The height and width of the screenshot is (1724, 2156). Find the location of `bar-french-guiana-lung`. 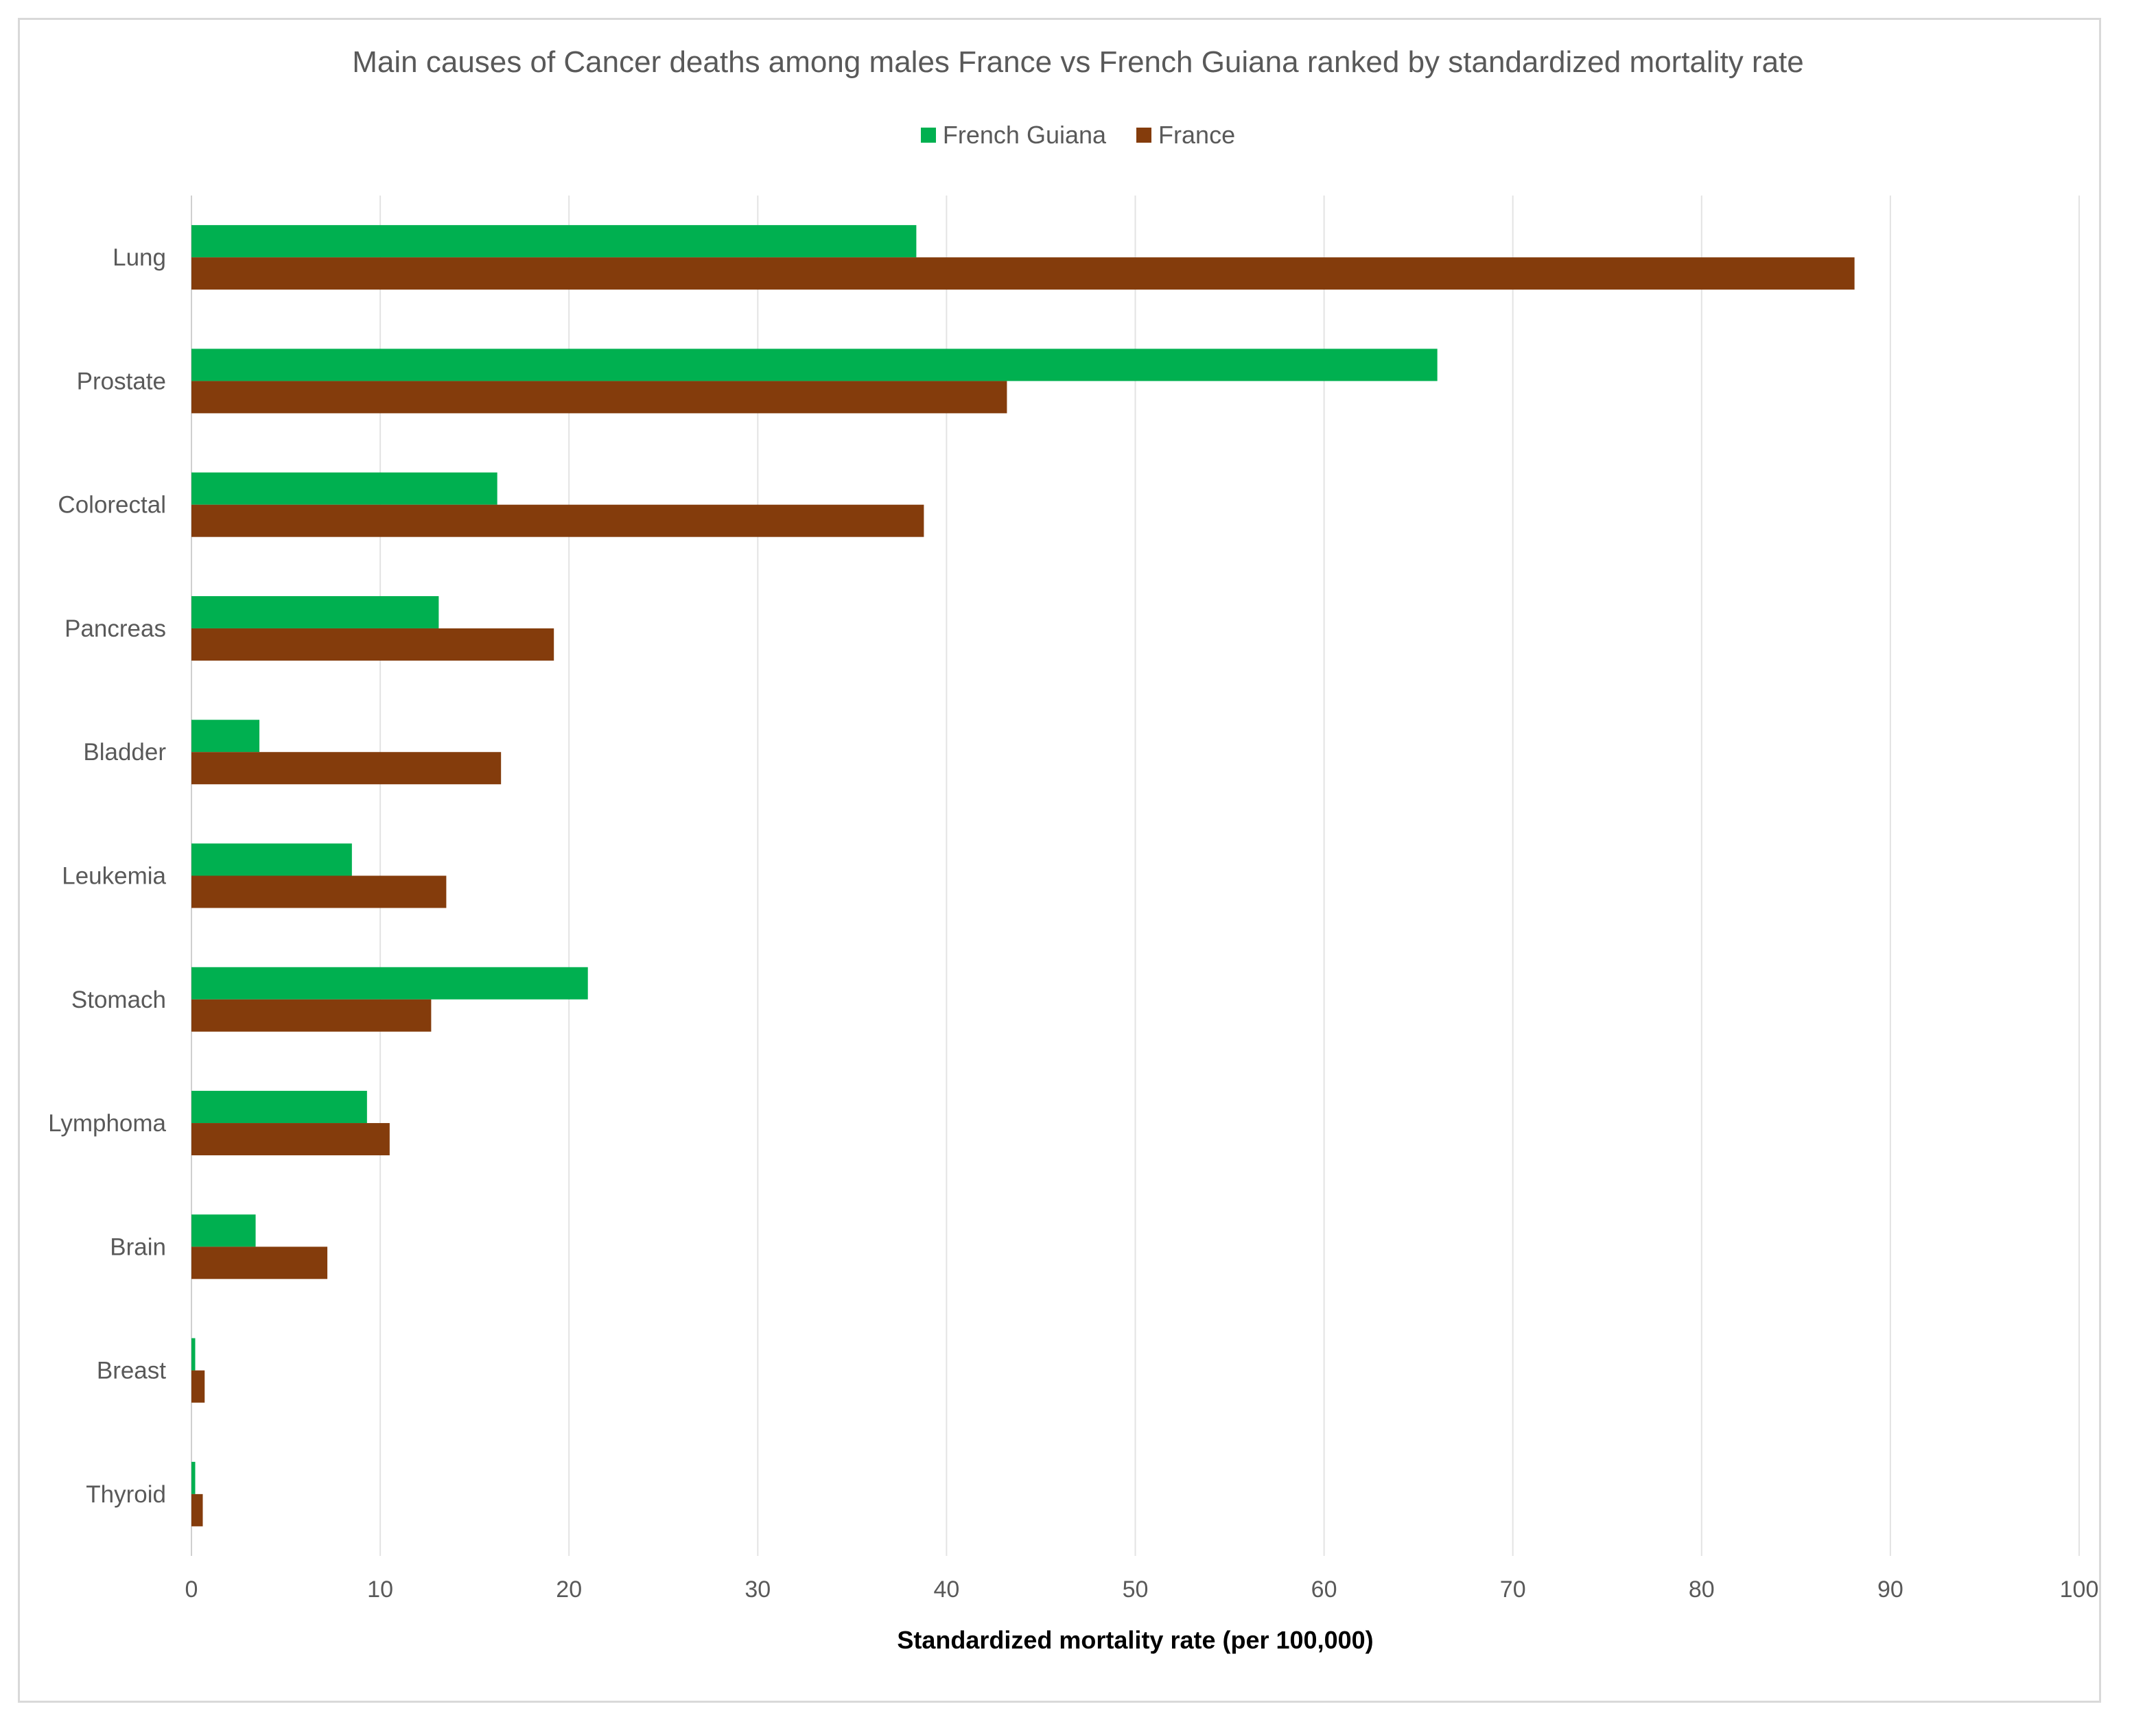

bar-french-guiana-lung is located at coordinates (554, 241).